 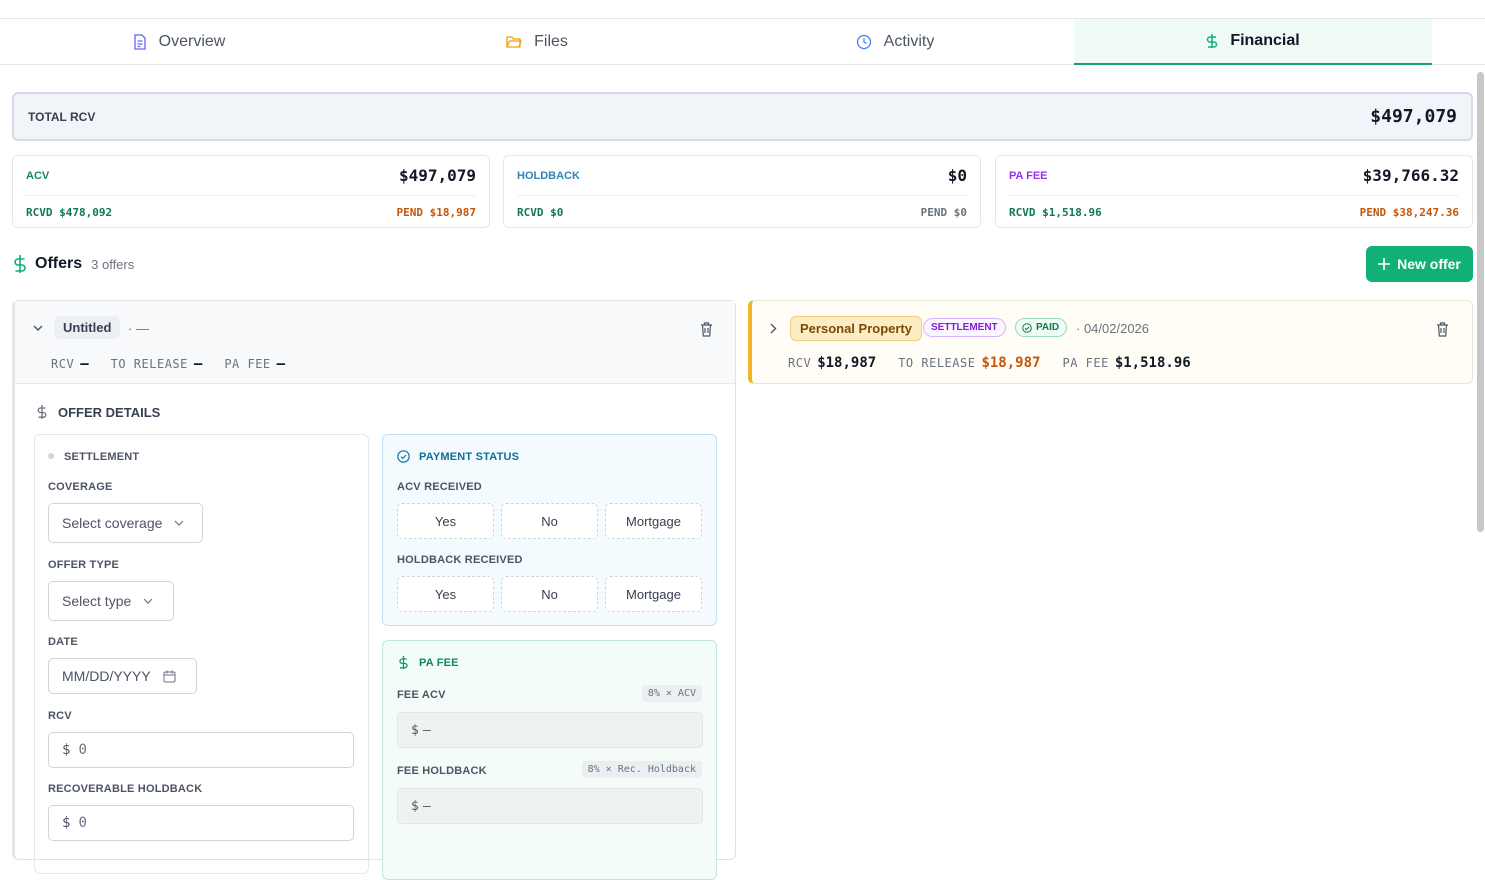 I want to click on r1: PA FEE $39,766.32, so click(x=1234, y=176).